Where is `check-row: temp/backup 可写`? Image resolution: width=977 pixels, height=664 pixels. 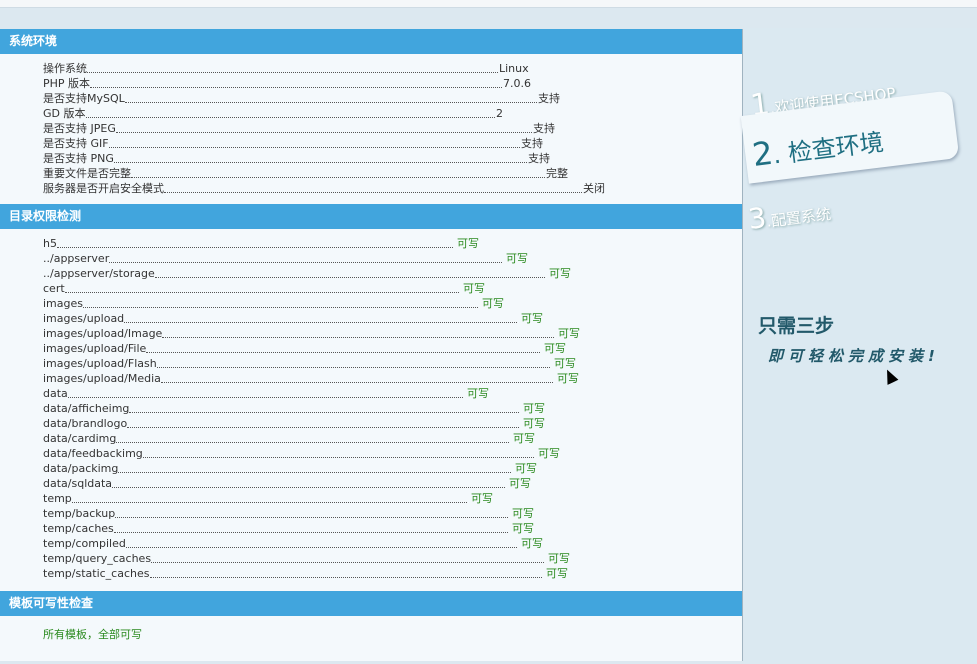
check-row: temp/backup 可写 is located at coordinates (392, 513).